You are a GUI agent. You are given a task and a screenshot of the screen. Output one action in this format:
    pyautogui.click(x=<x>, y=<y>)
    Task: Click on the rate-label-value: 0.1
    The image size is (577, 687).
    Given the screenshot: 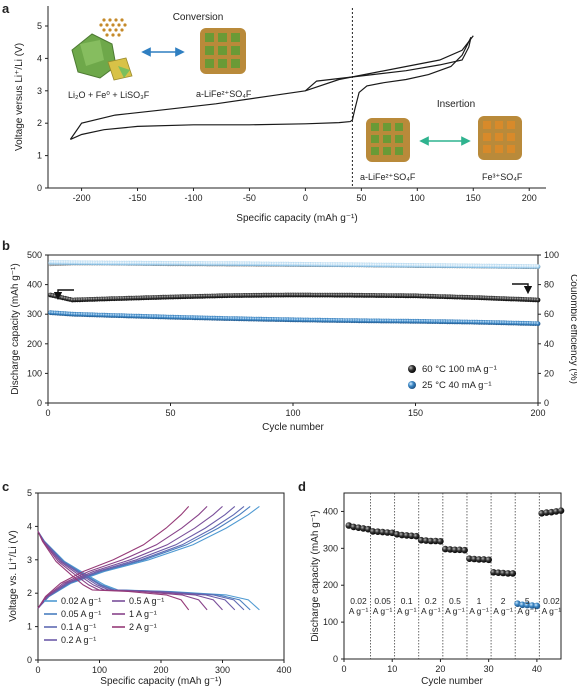 What is the action you would take?
    pyautogui.click(x=407, y=601)
    